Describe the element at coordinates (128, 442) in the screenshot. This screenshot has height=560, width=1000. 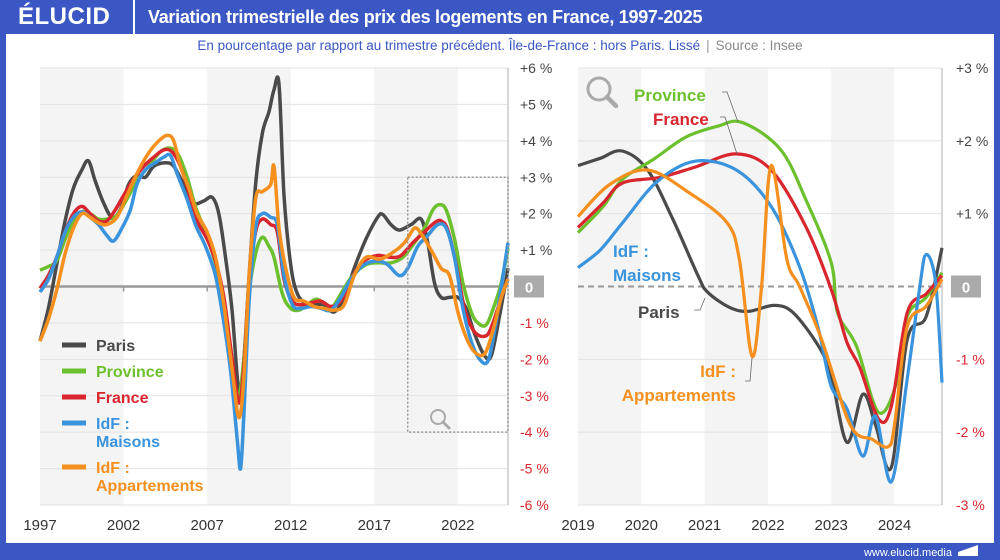
I see `legend-label: Maisons` at that location.